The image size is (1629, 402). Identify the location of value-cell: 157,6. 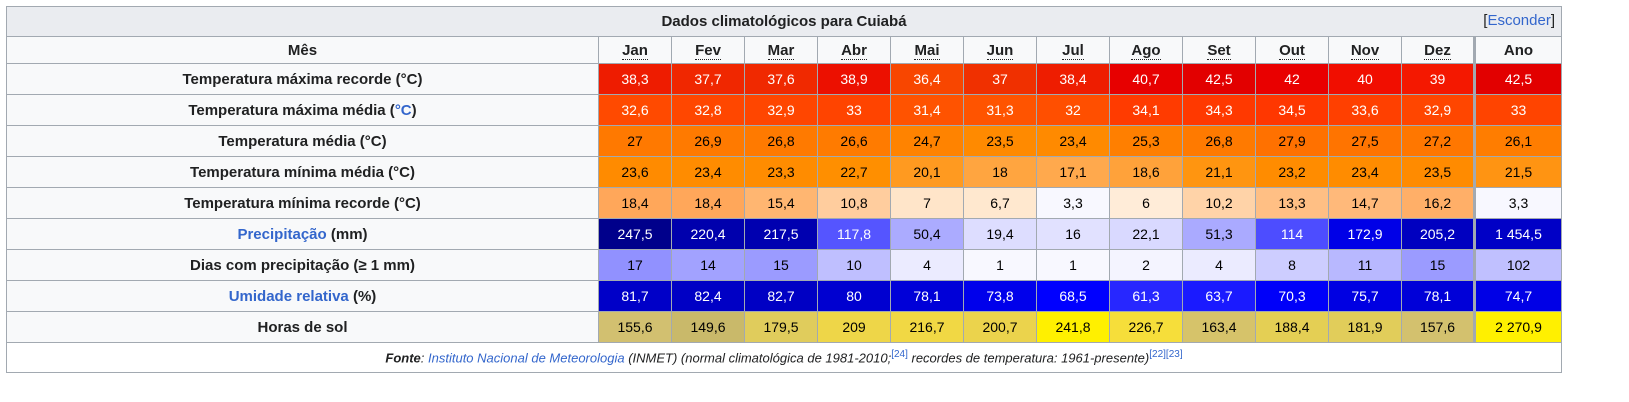
(1438, 327).